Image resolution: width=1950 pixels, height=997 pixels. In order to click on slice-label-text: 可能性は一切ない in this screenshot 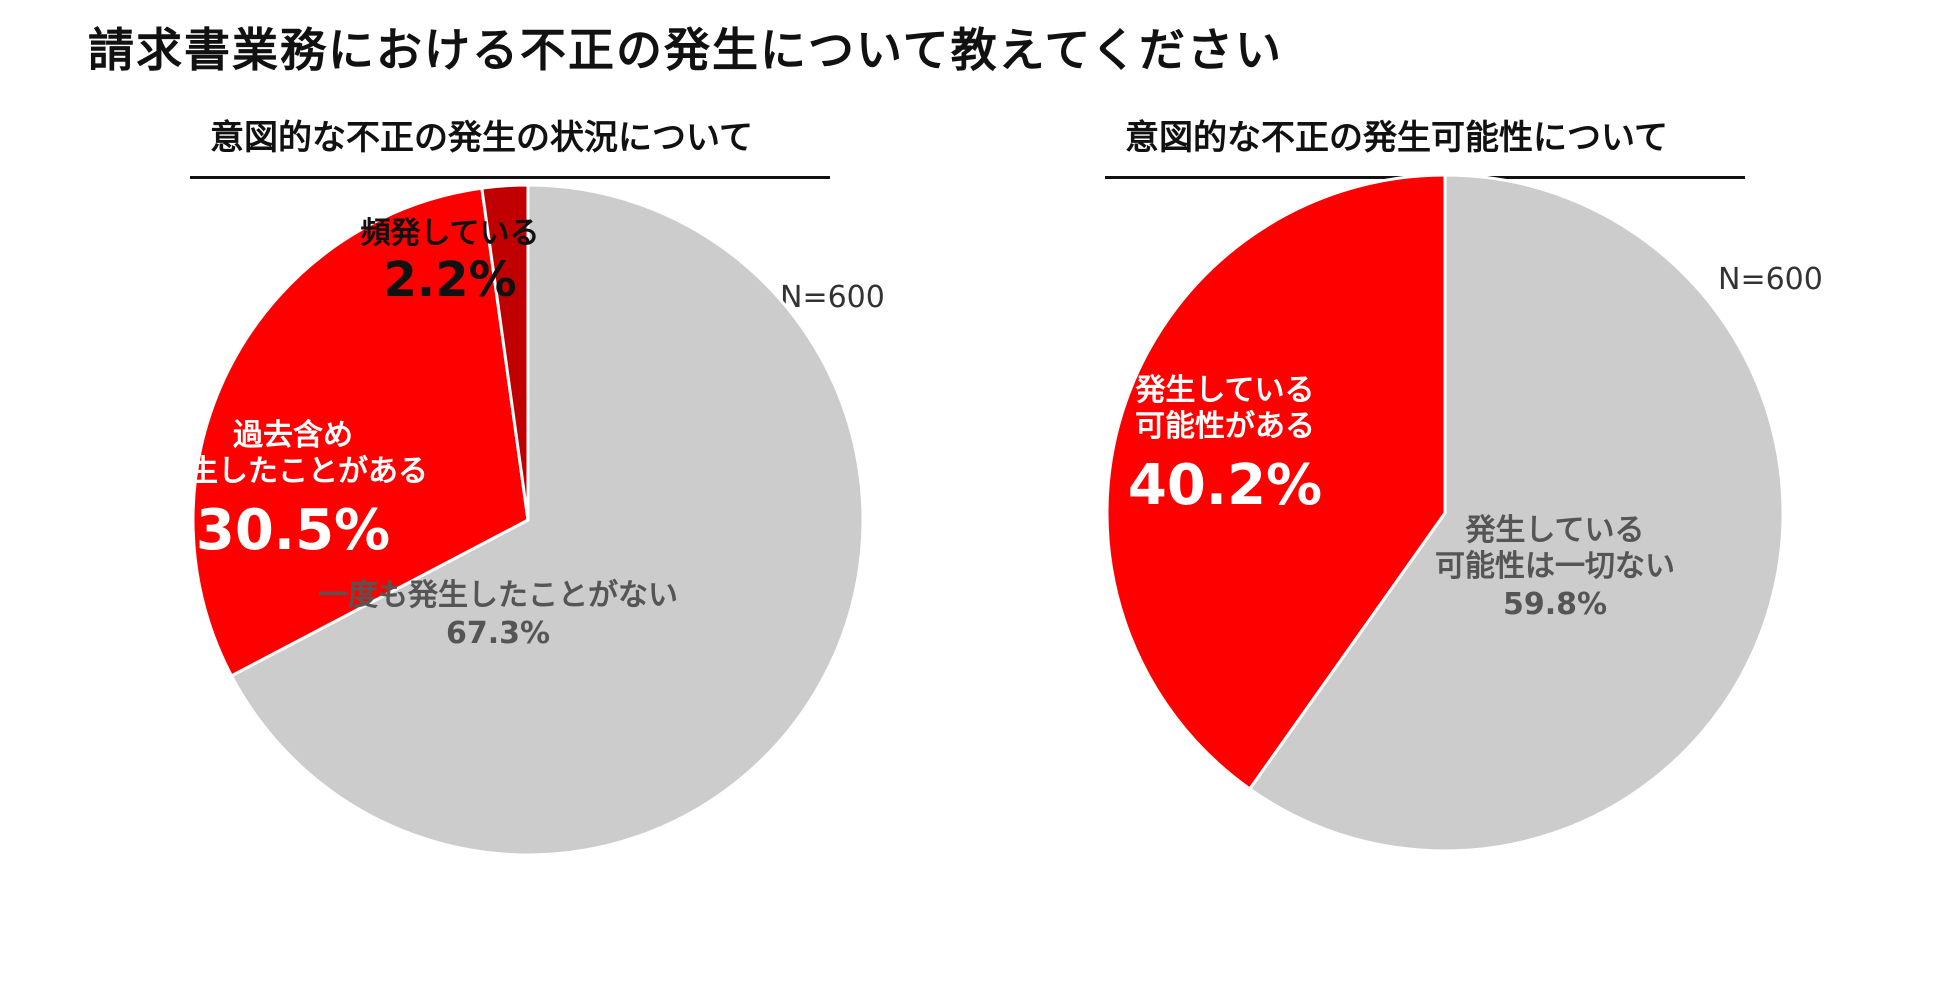, I will do `click(1555, 566)`.